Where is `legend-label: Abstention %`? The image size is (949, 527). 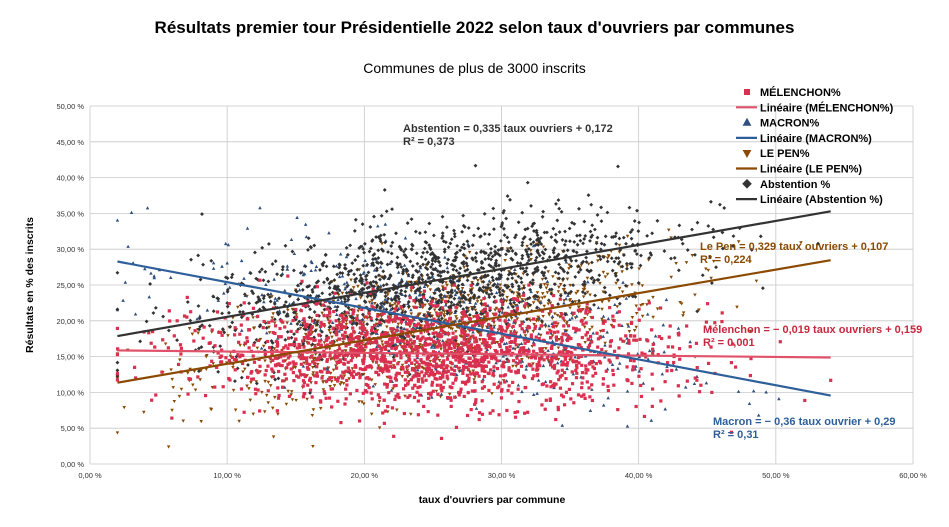
legend-label: Abstention % is located at coordinates (795, 185).